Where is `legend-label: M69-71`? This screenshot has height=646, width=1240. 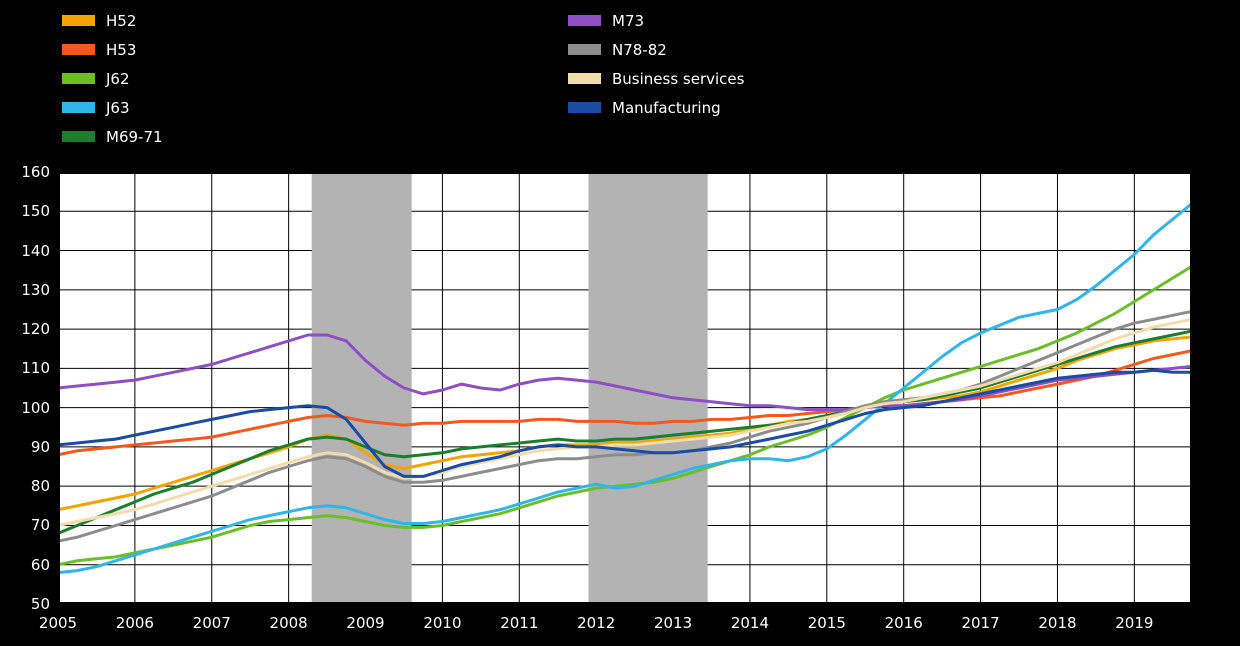
legend-label: M69-71 is located at coordinates (134, 136).